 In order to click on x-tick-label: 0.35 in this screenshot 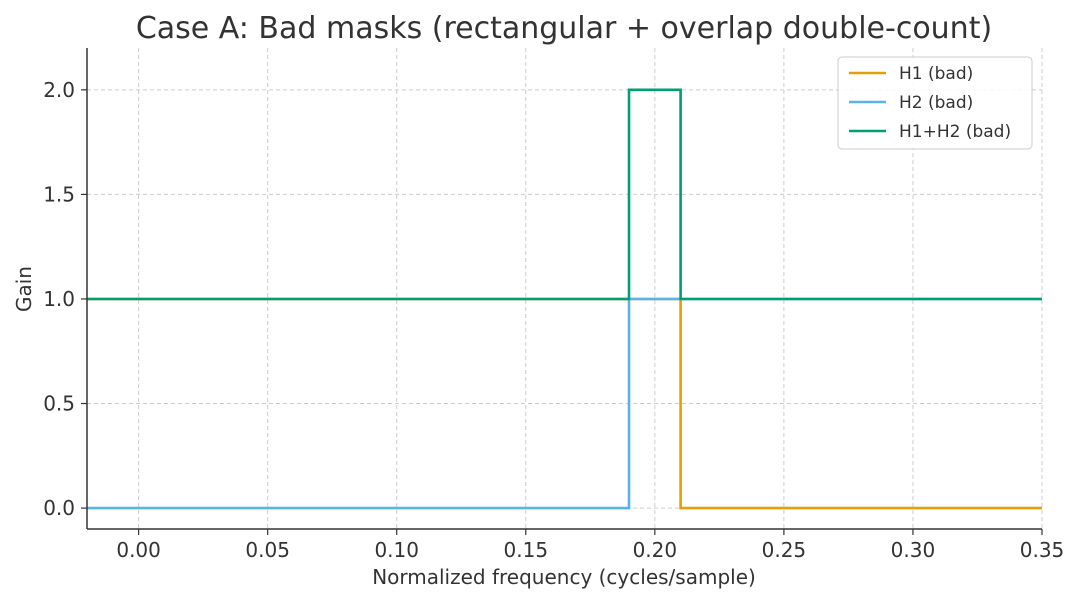, I will do `click(1042, 550)`.